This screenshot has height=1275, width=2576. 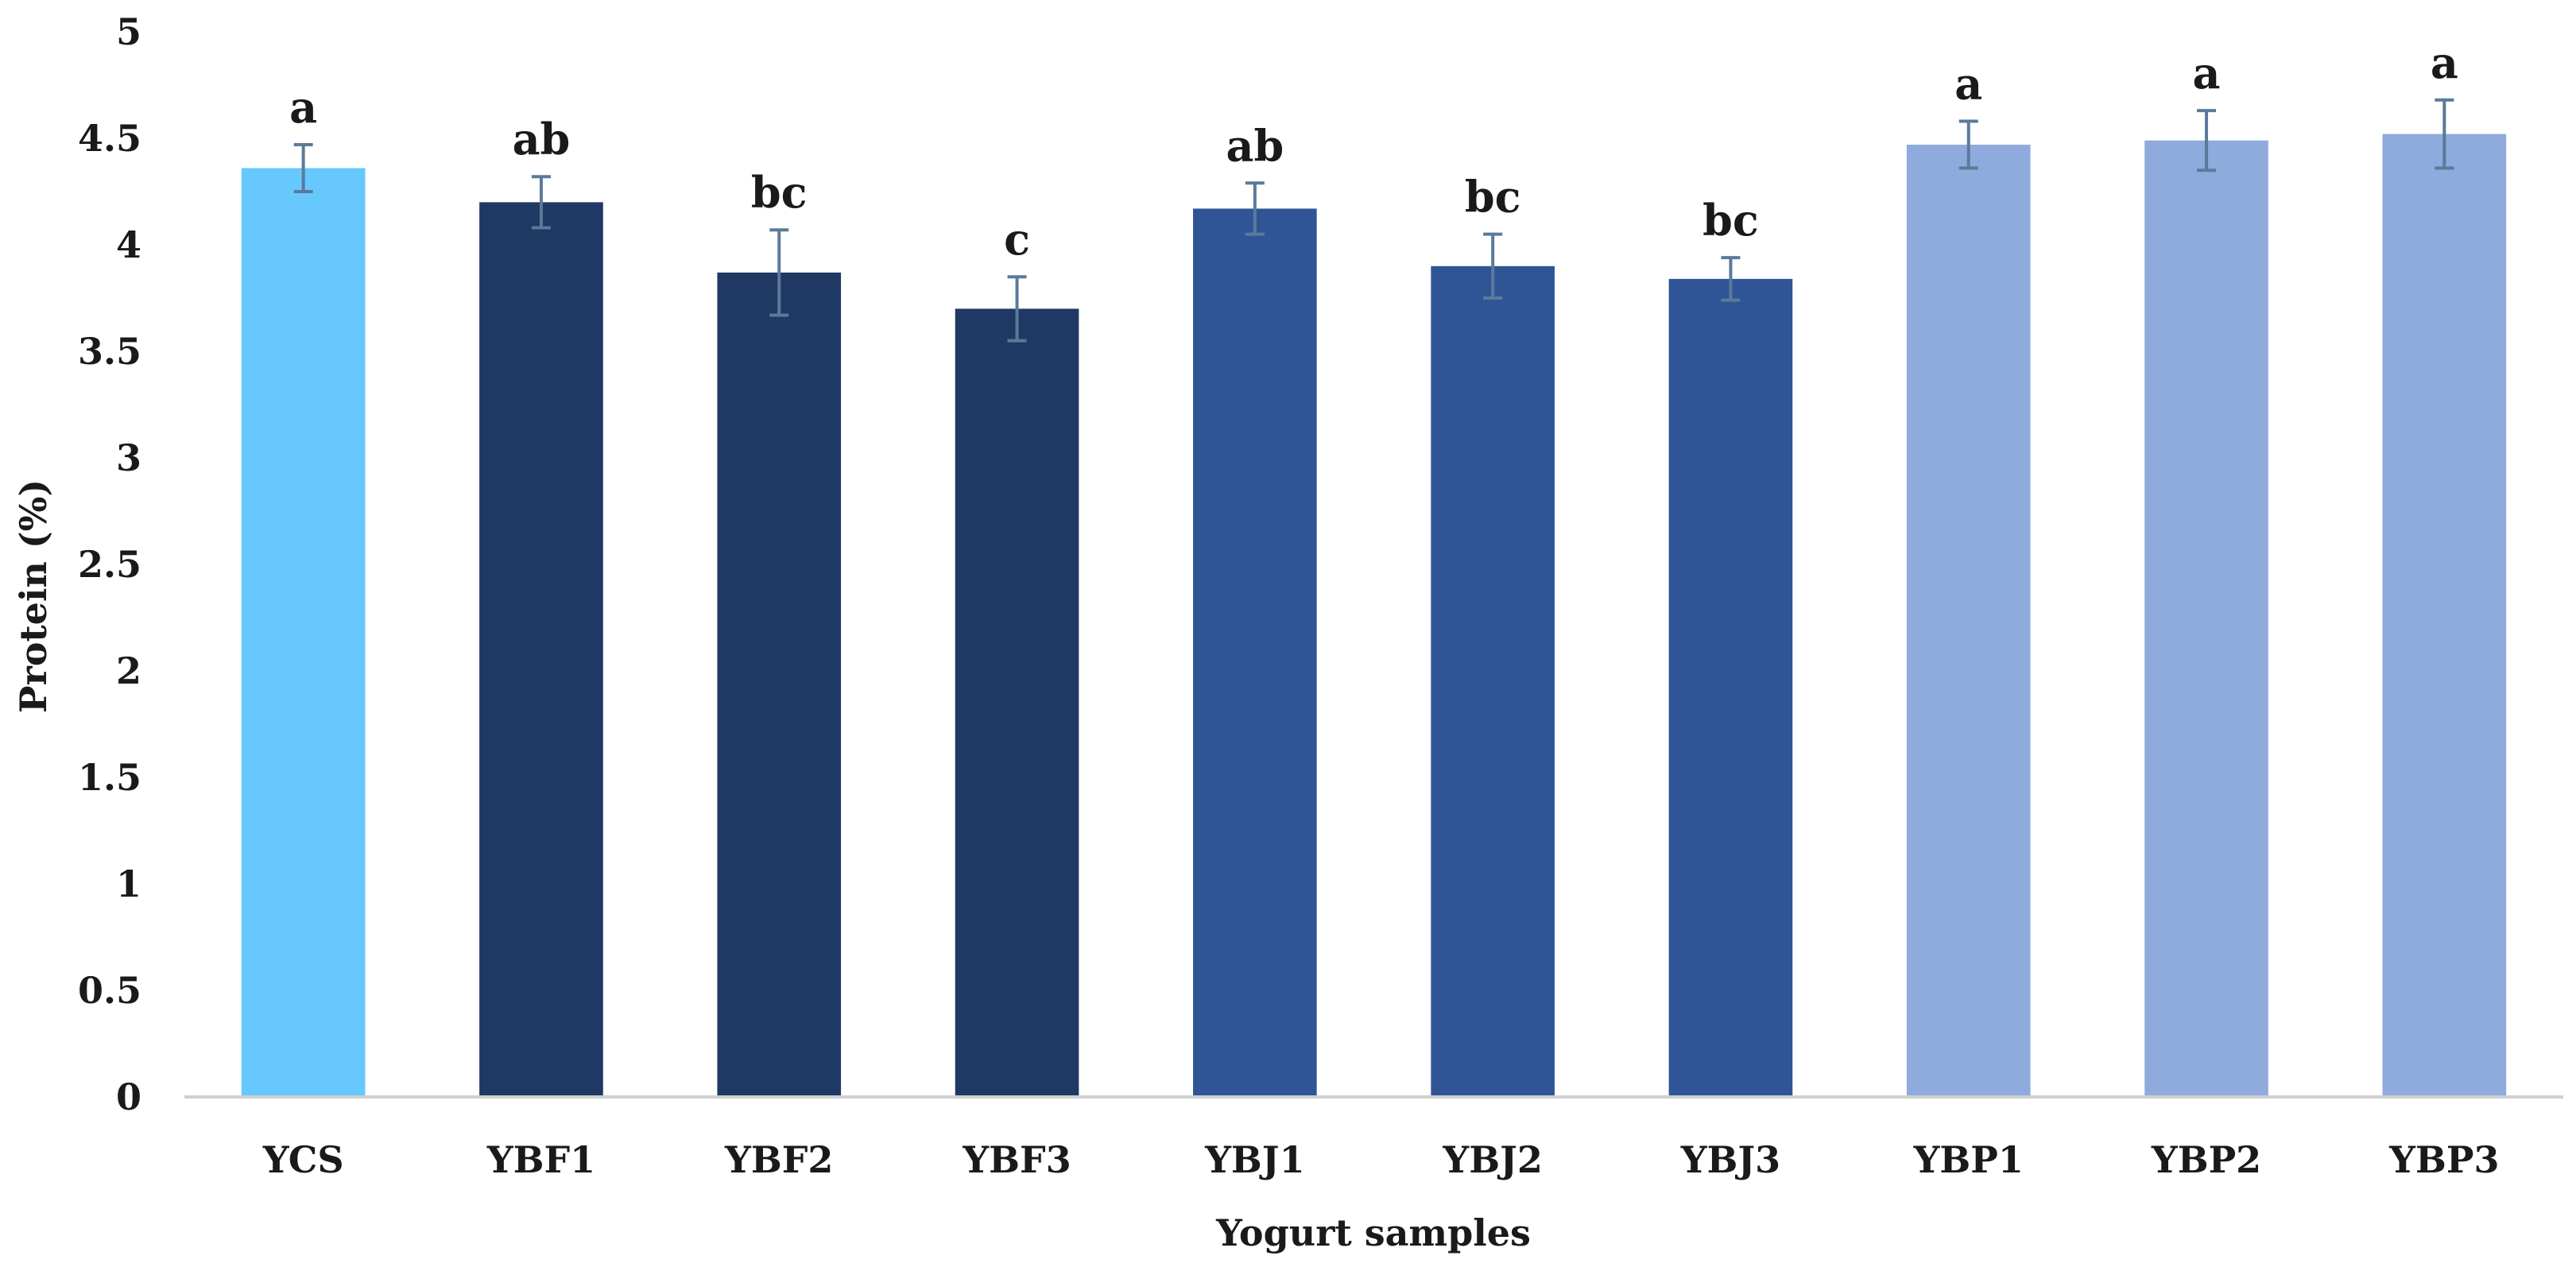 I want to click on y-axis-ticks: 0 0.5 1 1.5 2 2.5 3 3.5 4 4.5 5, so click(x=109, y=564).